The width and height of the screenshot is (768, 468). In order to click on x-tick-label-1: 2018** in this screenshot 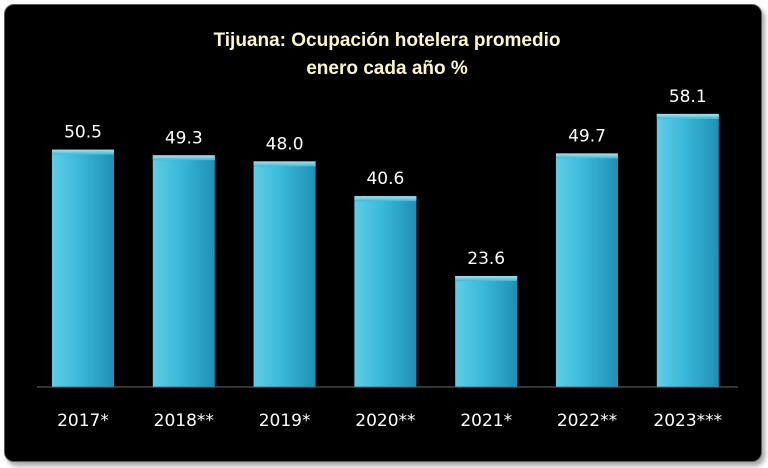, I will do `click(184, 421)`.